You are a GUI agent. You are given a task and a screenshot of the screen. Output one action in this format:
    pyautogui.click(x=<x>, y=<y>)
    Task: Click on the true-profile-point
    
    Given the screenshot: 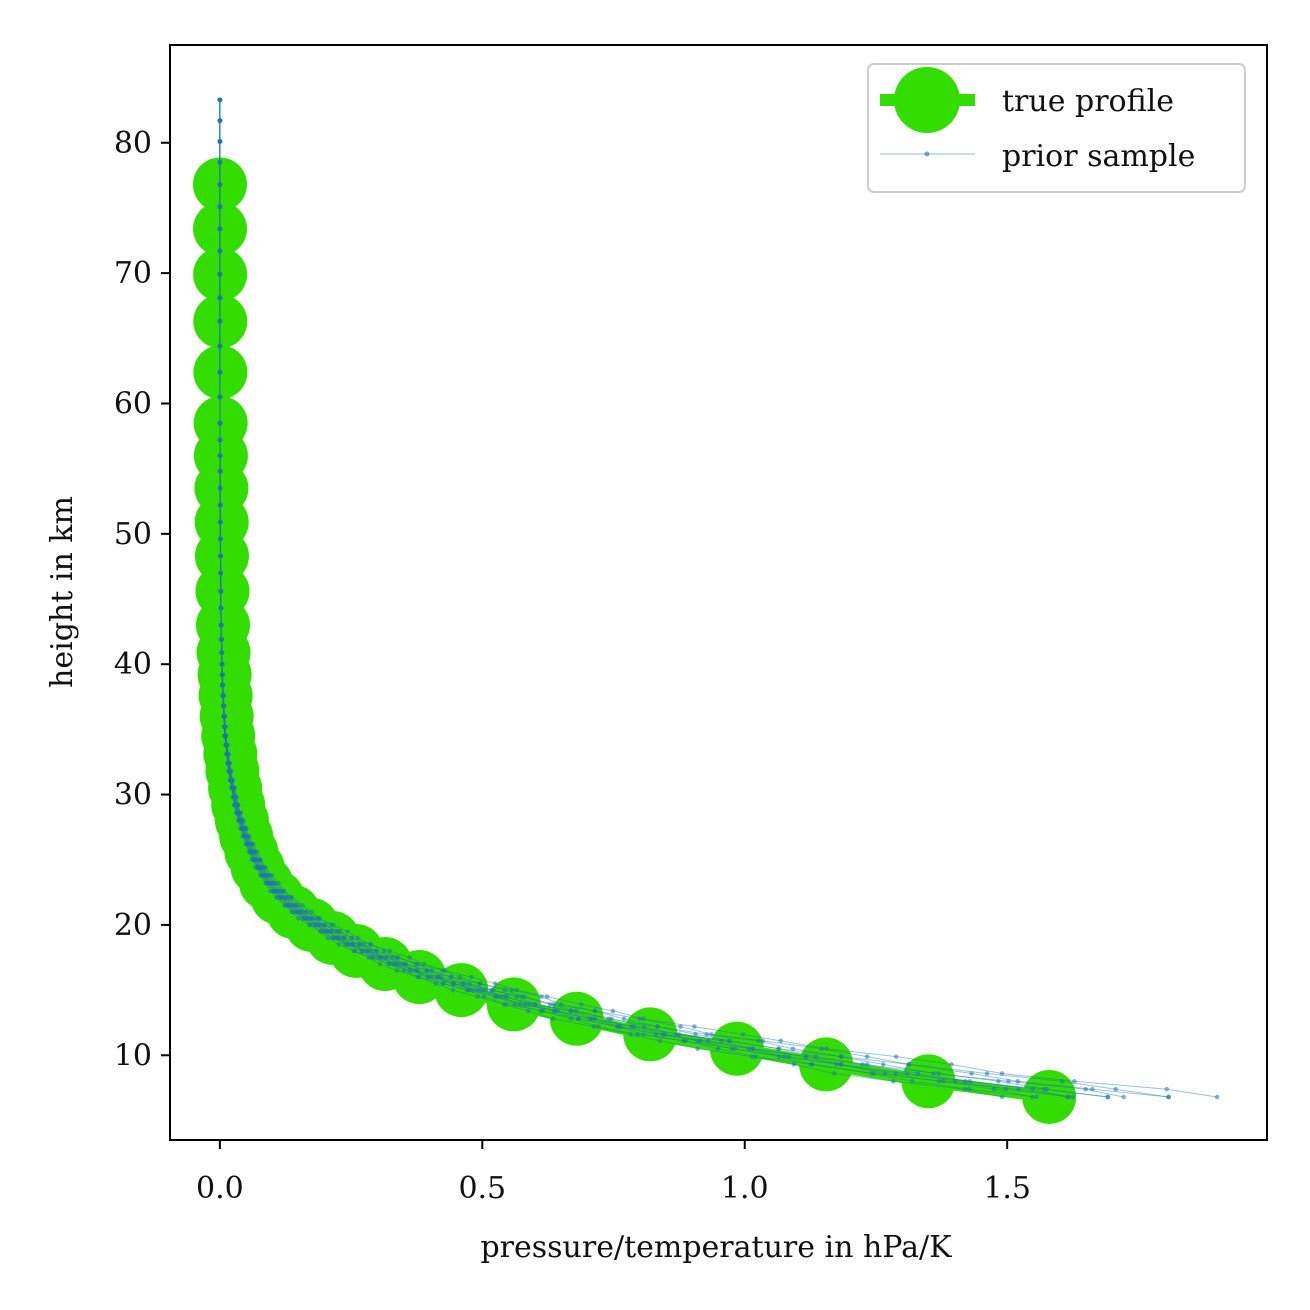 What is the action you would take?
    pyautogui.click(x=928, y=1081)
    